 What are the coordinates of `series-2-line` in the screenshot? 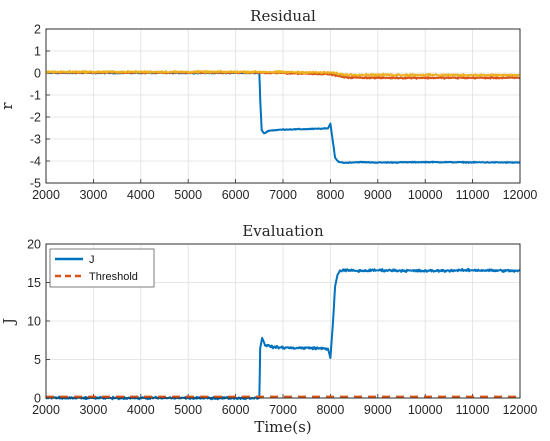 It's located at (283, 73).